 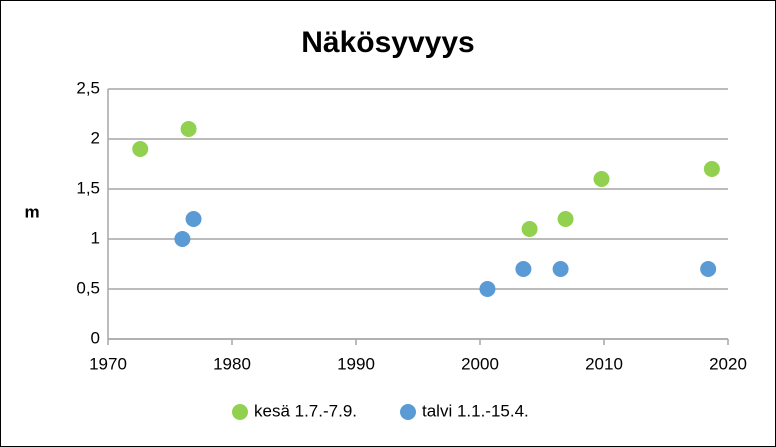 I want to click on y-tick-label: 1, so click(x=95, y=237).